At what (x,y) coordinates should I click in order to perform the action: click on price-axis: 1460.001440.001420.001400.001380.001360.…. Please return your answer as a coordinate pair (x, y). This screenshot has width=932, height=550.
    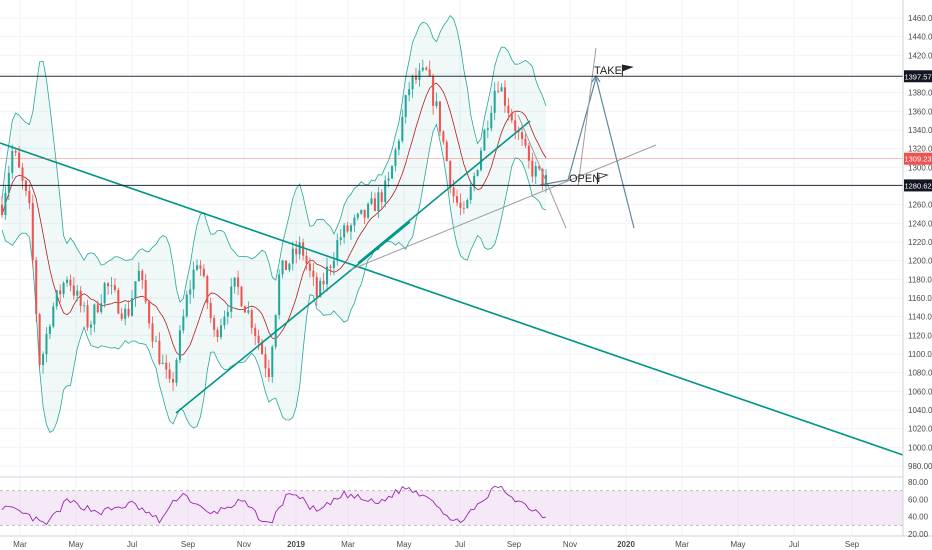
    Looking at the image, I should click on (920, 242).